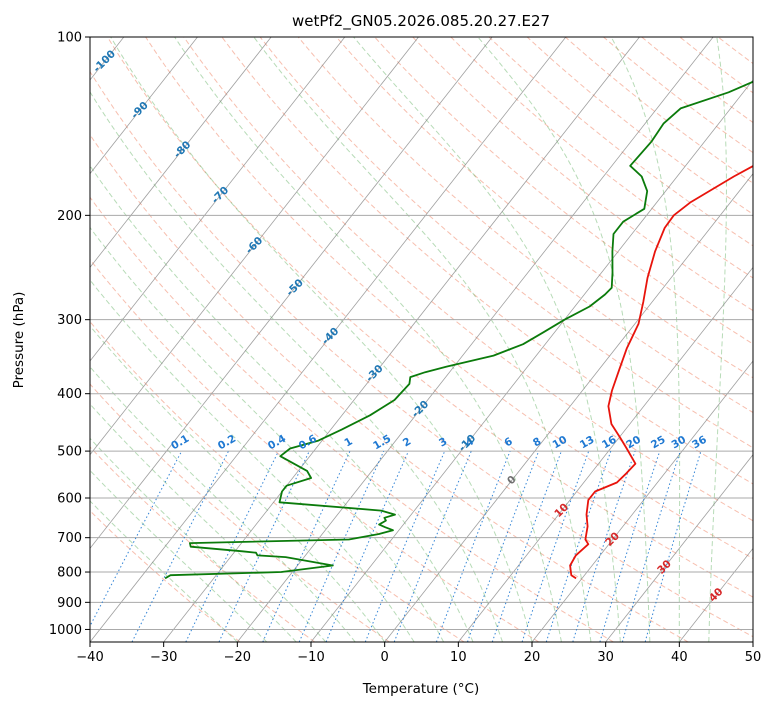 The height and width of the screenshot is (708, 775). I want to click on isotherm-label: -80, so click(183, 150).